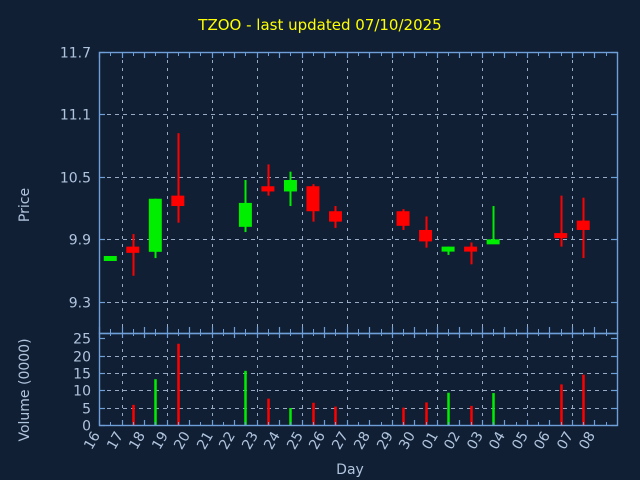 The height and width of the screenshot is (480, 640). What do you see at coordinates (80, 304) in the screenshot?
I see `price-tick-label: 9.3` at bounding box center [80, 304].